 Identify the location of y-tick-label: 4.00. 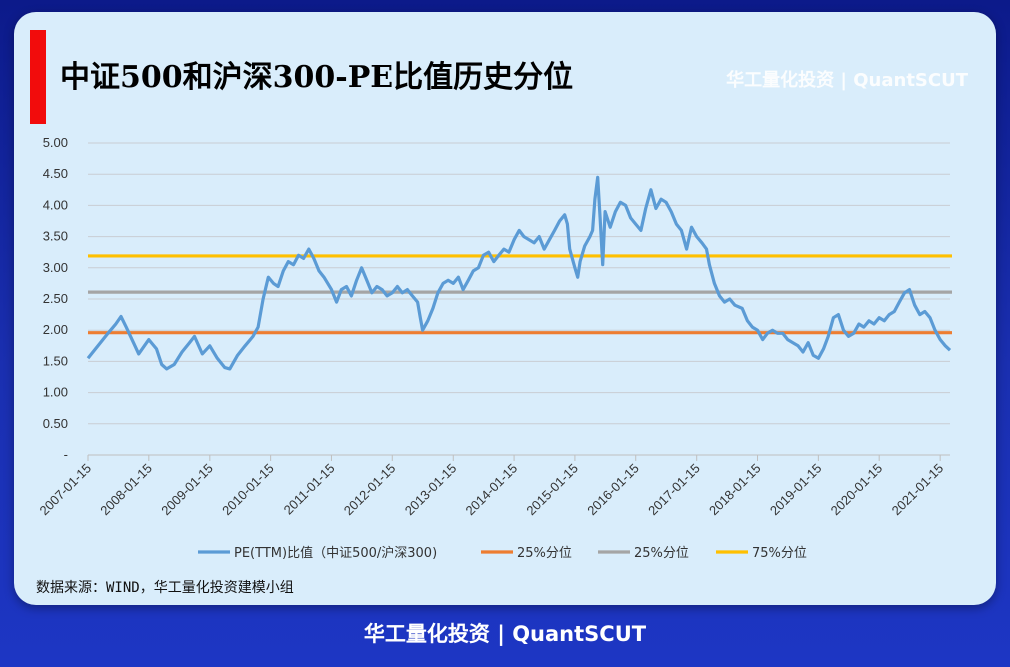
(55, 204).